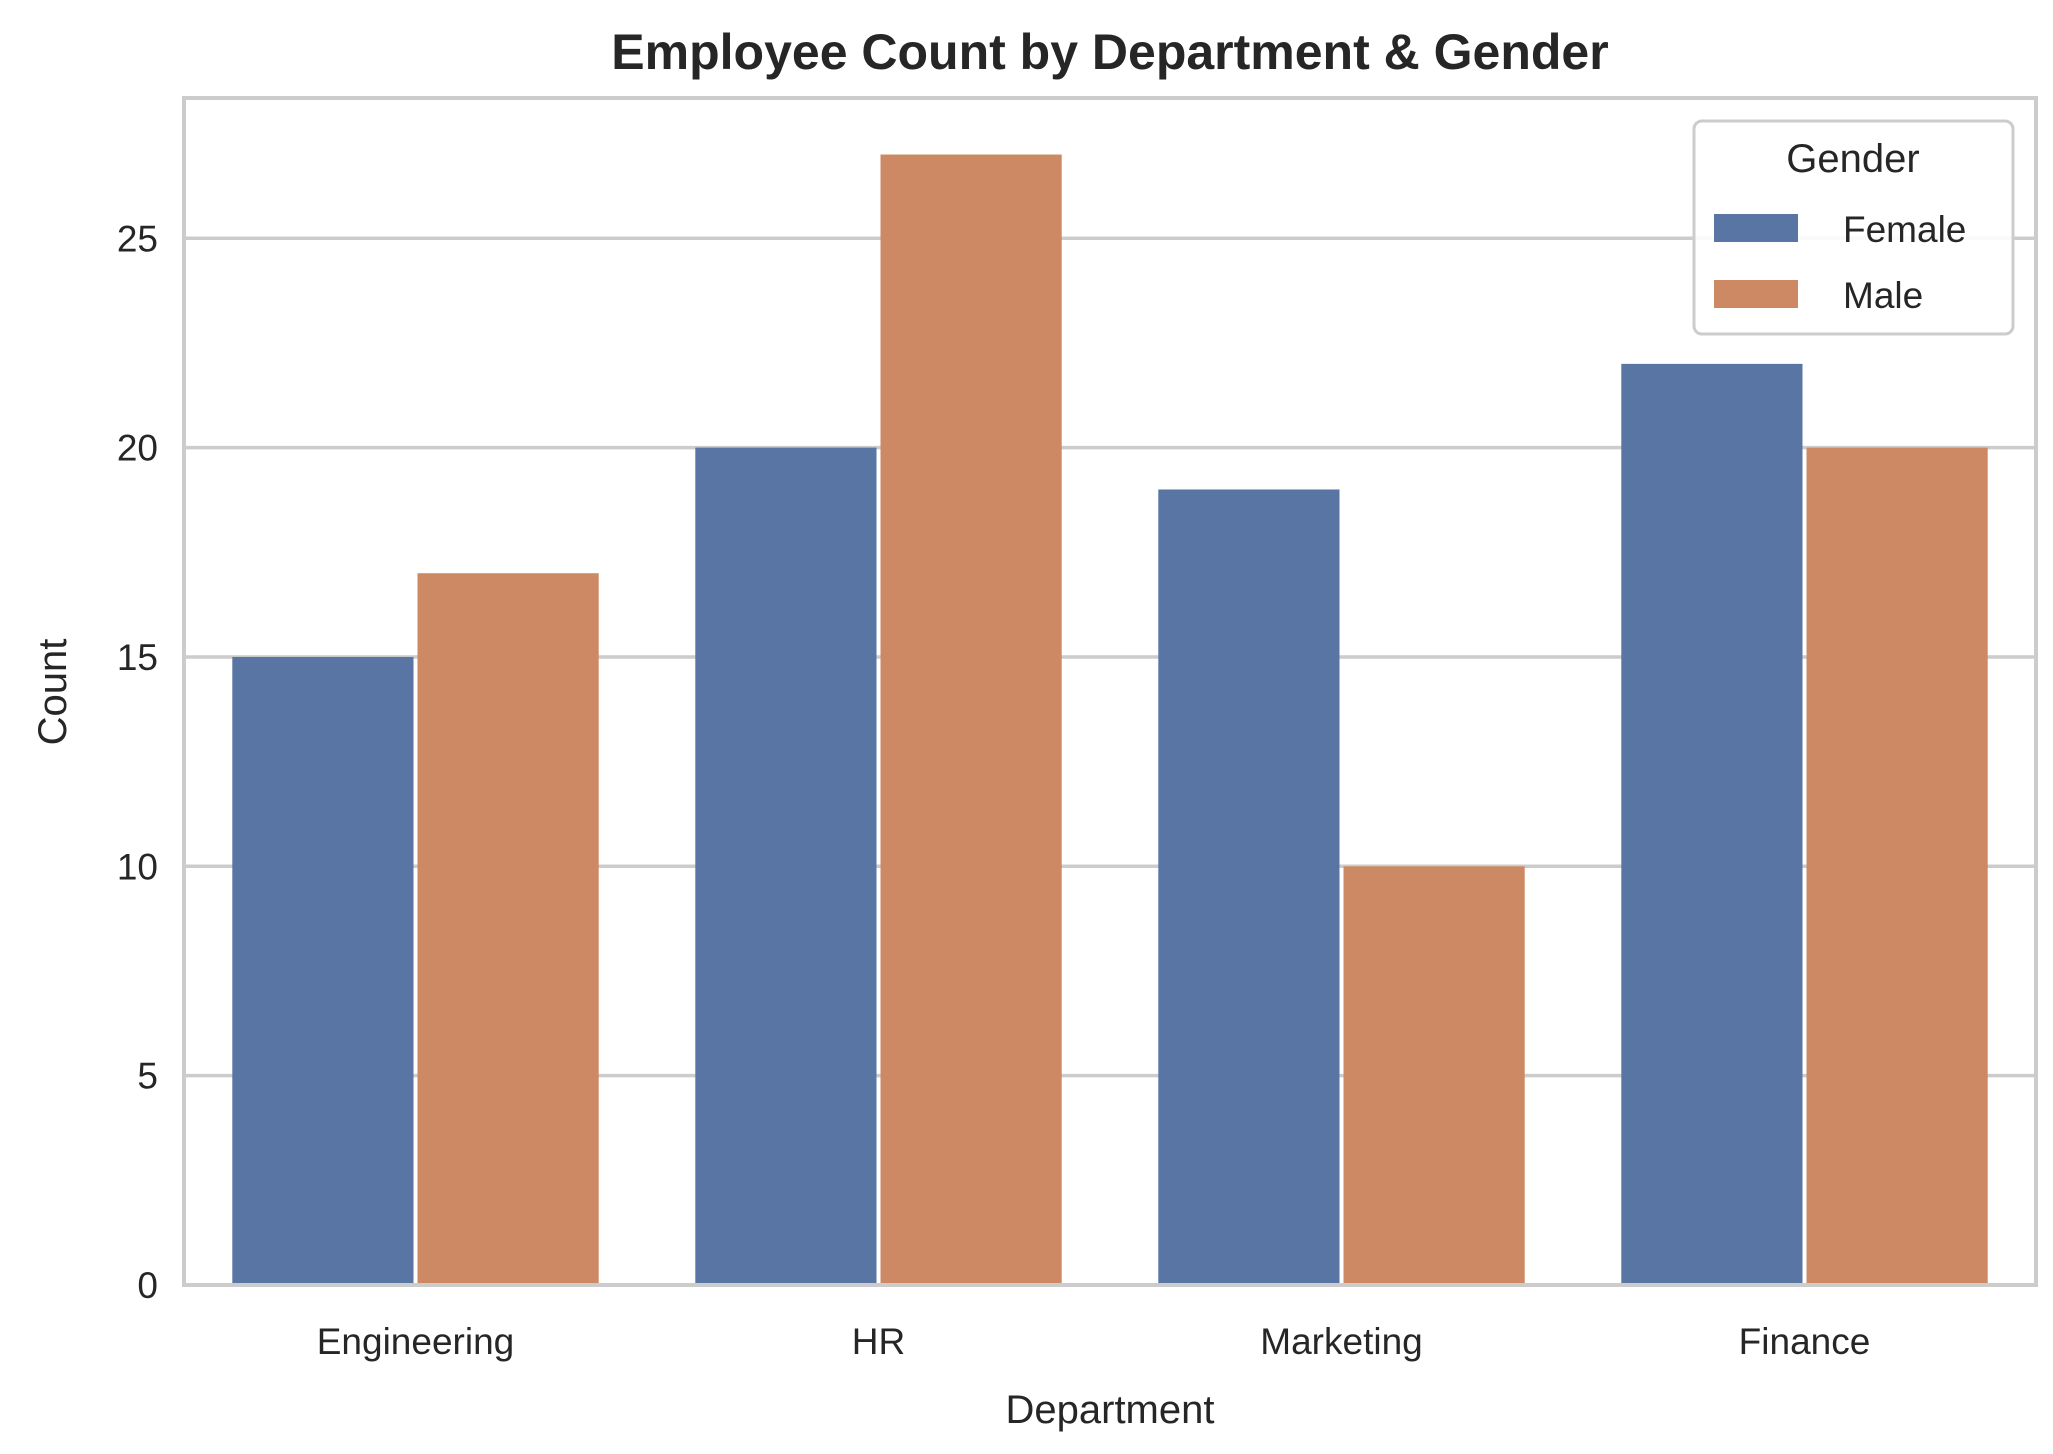 The width and height of the screenshot is (2053, 1454). I want to click on y-tick-label: 15, so click(137, 657).